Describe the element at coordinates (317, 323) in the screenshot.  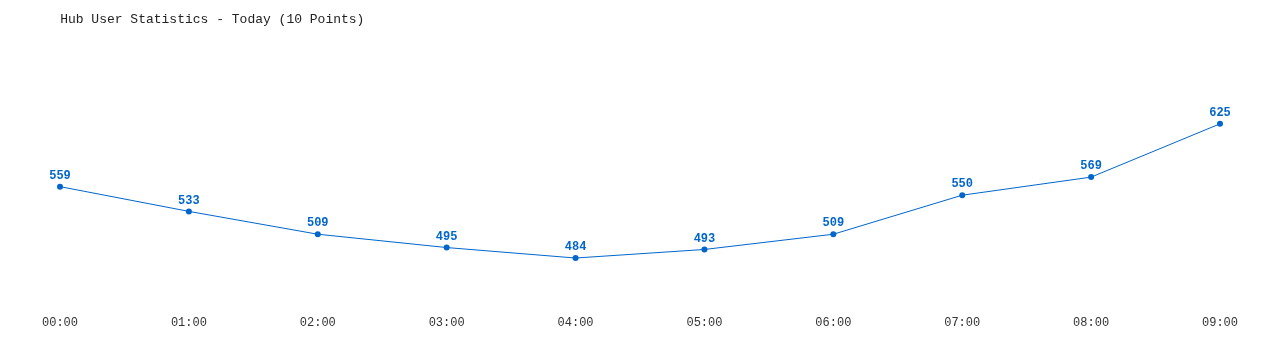
I see `x-tick-label: 02:00` at that location.